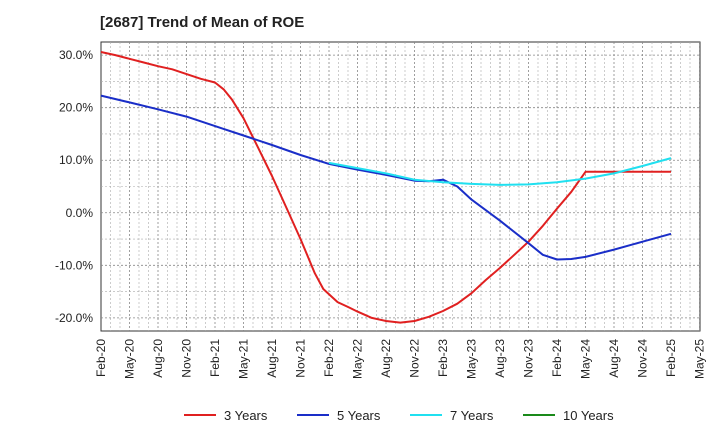 The width and height of the screenshot is (720, 440). I want to click on x-tick-label: Feb-22, so click(329, 358).